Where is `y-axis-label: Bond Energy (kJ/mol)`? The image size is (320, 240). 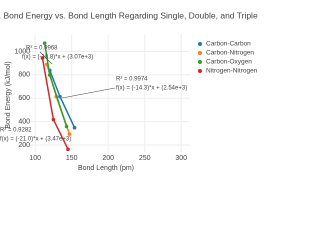
y-axis-label: Bond Energy (kJ/mol) is located at coordinates (8, 94).